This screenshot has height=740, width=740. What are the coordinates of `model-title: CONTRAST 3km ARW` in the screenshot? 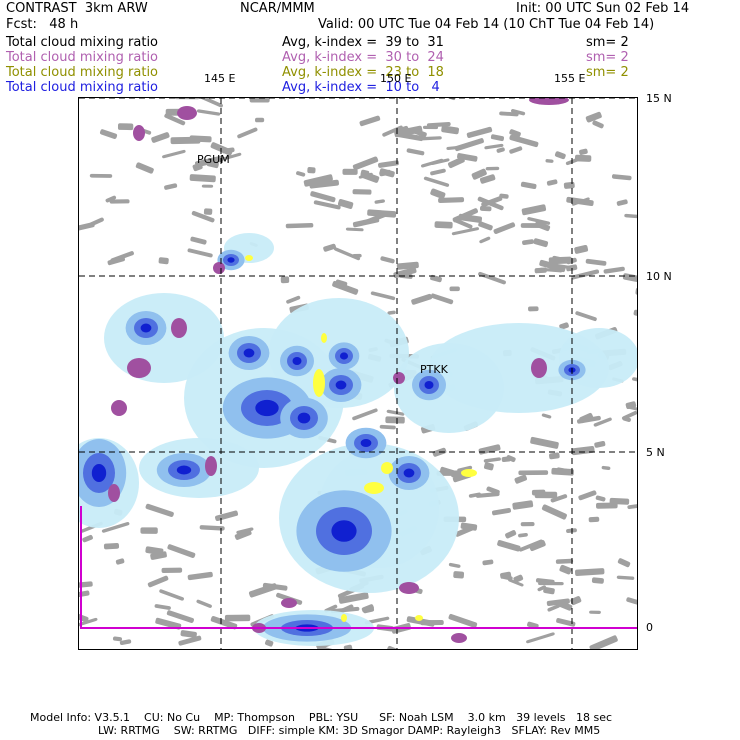 It's located at (77, 8).